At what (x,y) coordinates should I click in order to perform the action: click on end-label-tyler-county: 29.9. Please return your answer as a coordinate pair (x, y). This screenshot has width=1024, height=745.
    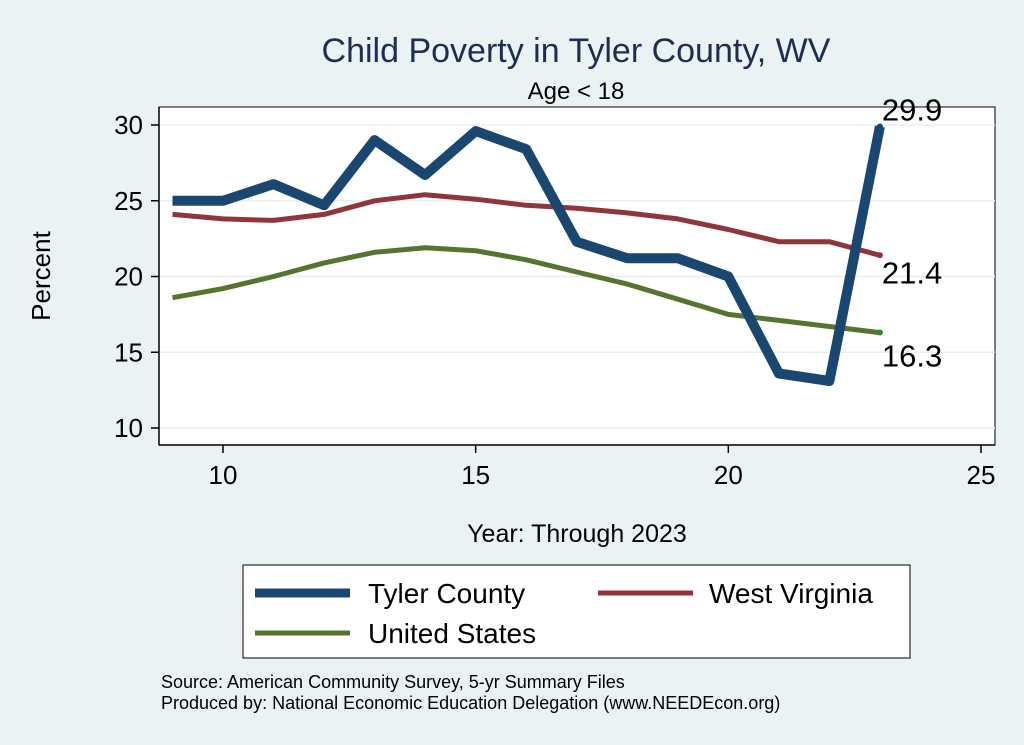
    Looking at the image, I should click on (912, 110).